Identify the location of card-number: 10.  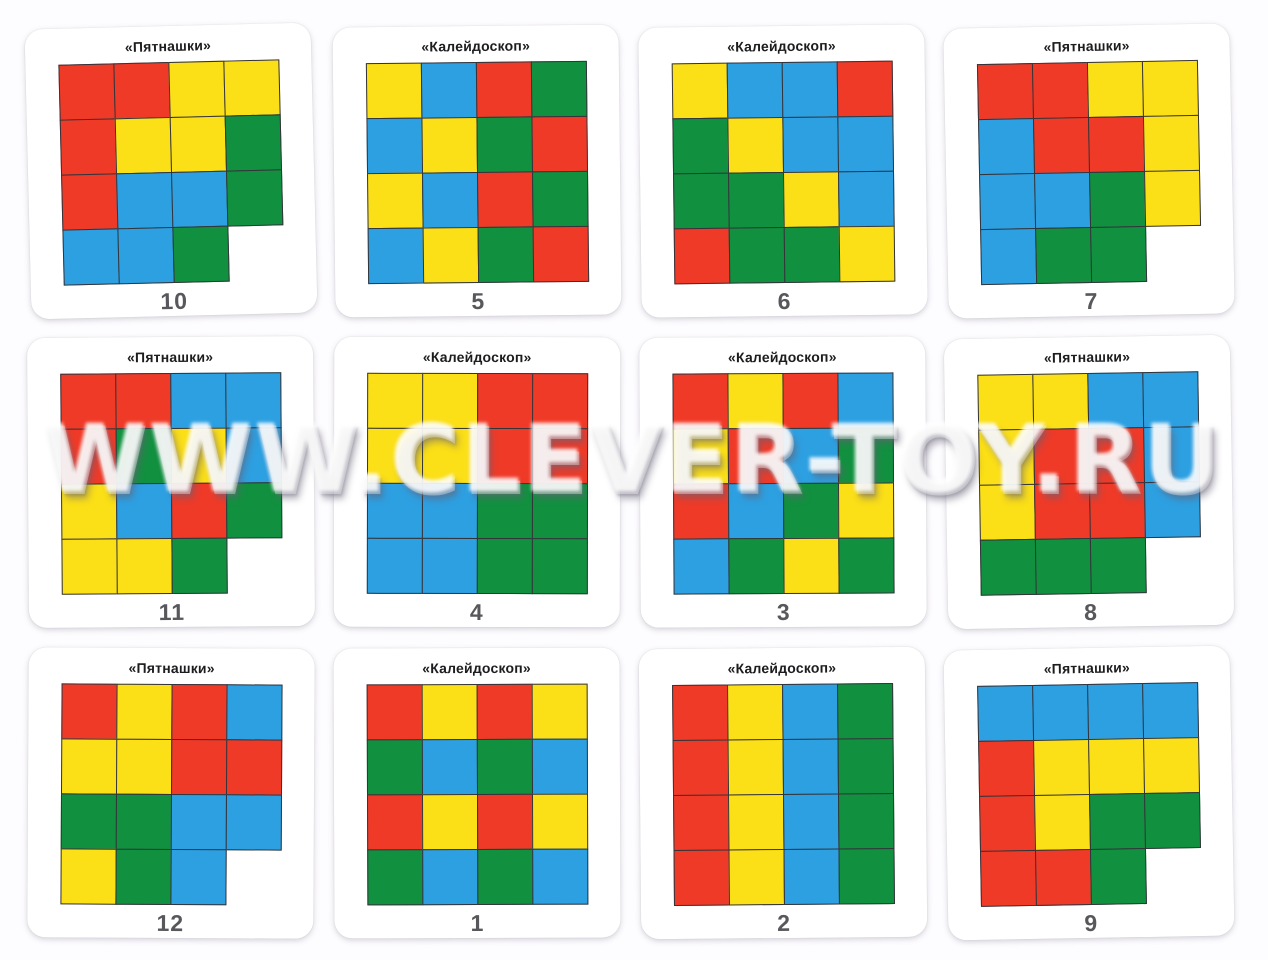
(174, 301).